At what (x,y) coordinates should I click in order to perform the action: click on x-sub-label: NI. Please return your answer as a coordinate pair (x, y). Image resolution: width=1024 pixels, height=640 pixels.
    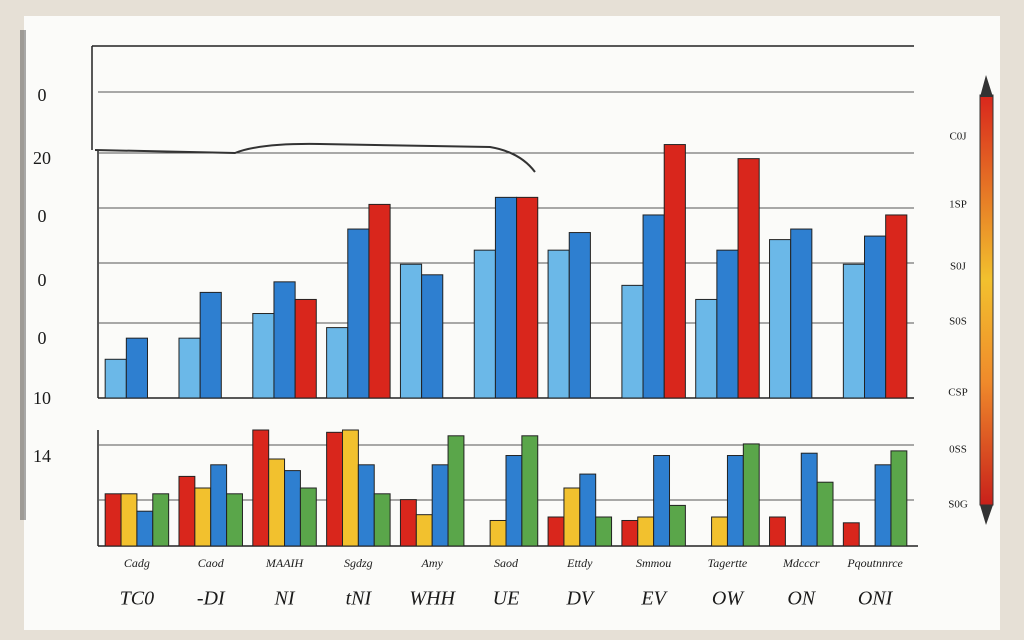
    Looking at the image, I should click on (285, 599).